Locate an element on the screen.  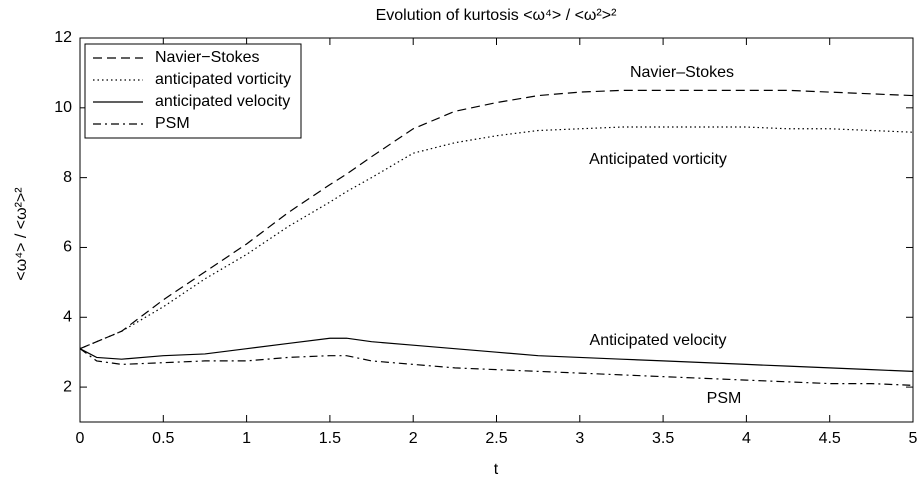
y-tick-label: 4 is located at coordinates (67, 316).